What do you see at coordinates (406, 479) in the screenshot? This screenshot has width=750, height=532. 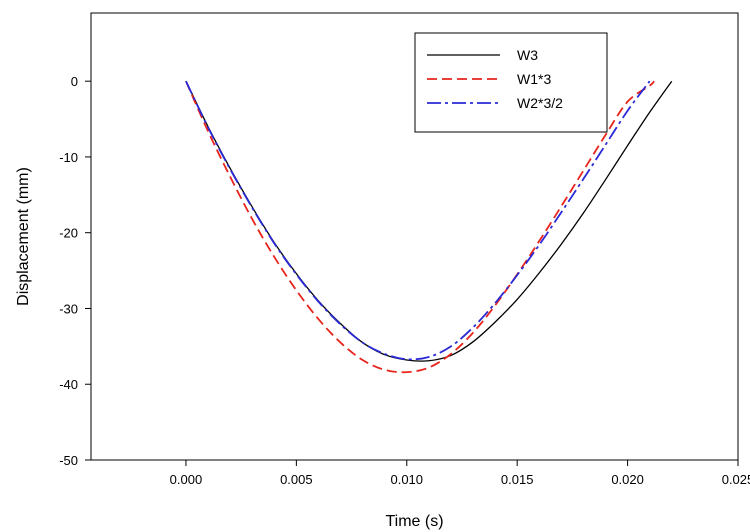 I see `x-tick-label: 0.010` at bounding box center [406, 479].